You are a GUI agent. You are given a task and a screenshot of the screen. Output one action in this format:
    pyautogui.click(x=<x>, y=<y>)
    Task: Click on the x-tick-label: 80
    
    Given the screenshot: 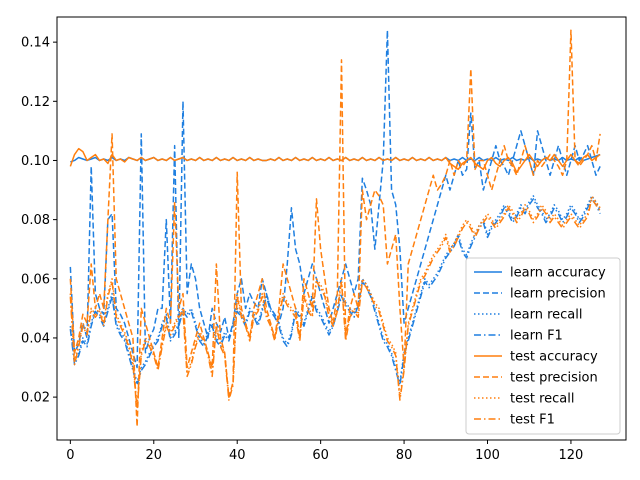 What is the action you would take?
    pyautogui.click(x=404, y=455)
    